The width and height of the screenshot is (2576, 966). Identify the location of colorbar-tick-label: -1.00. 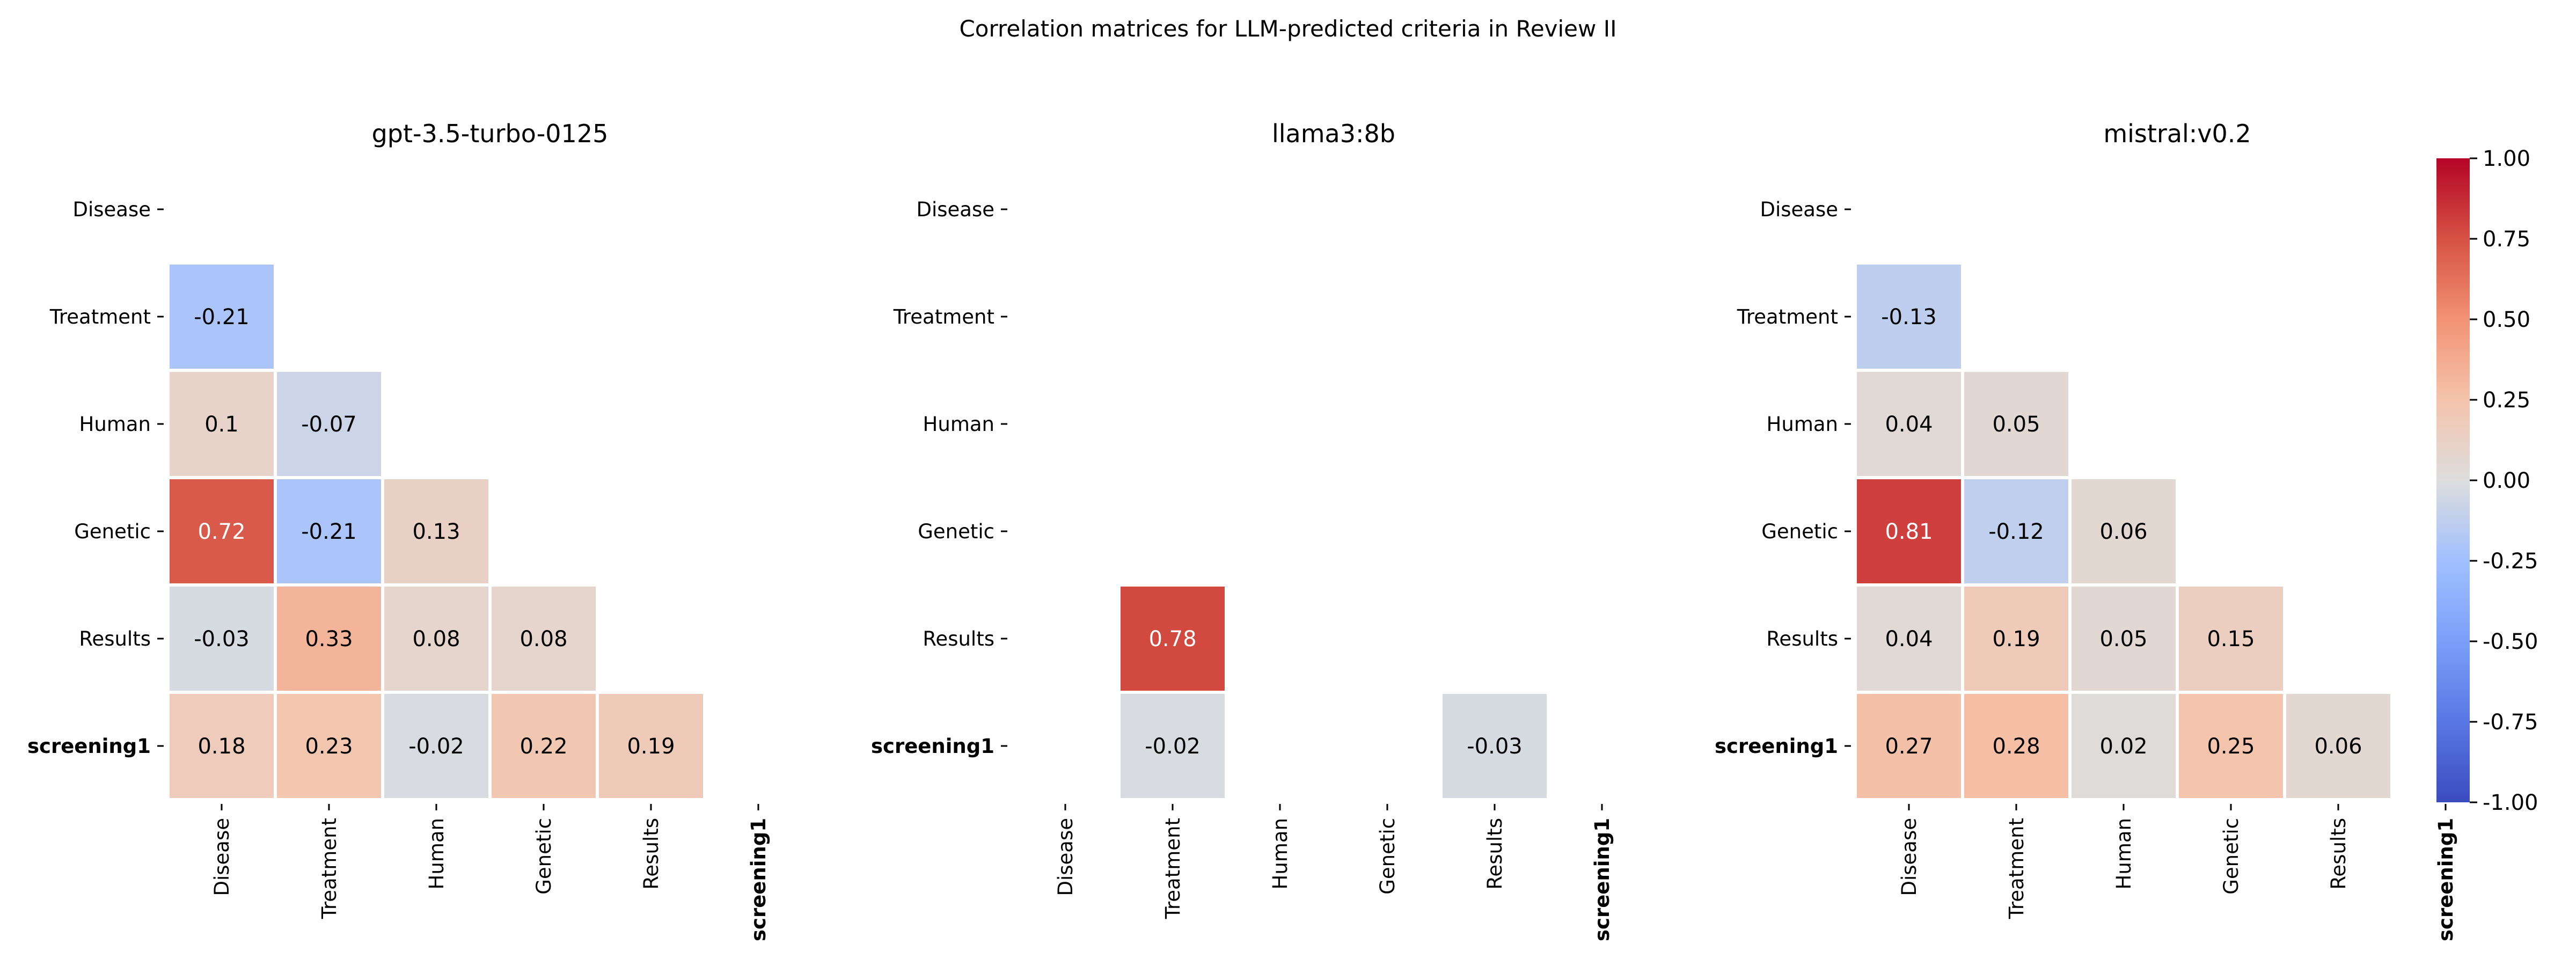
(2510, 803).